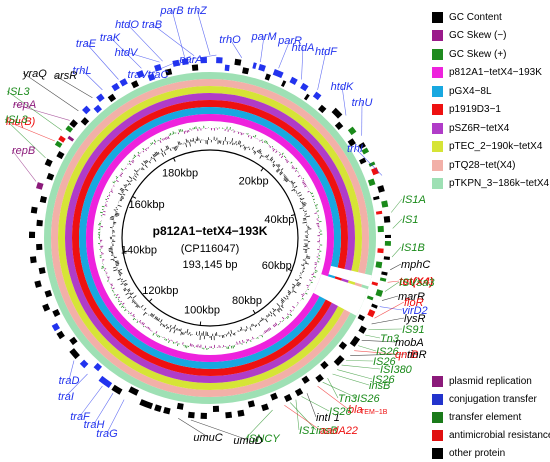  Describe the element at coordinates (307, 431) in the screenshot. I see `gene-label: IS1` at that location.